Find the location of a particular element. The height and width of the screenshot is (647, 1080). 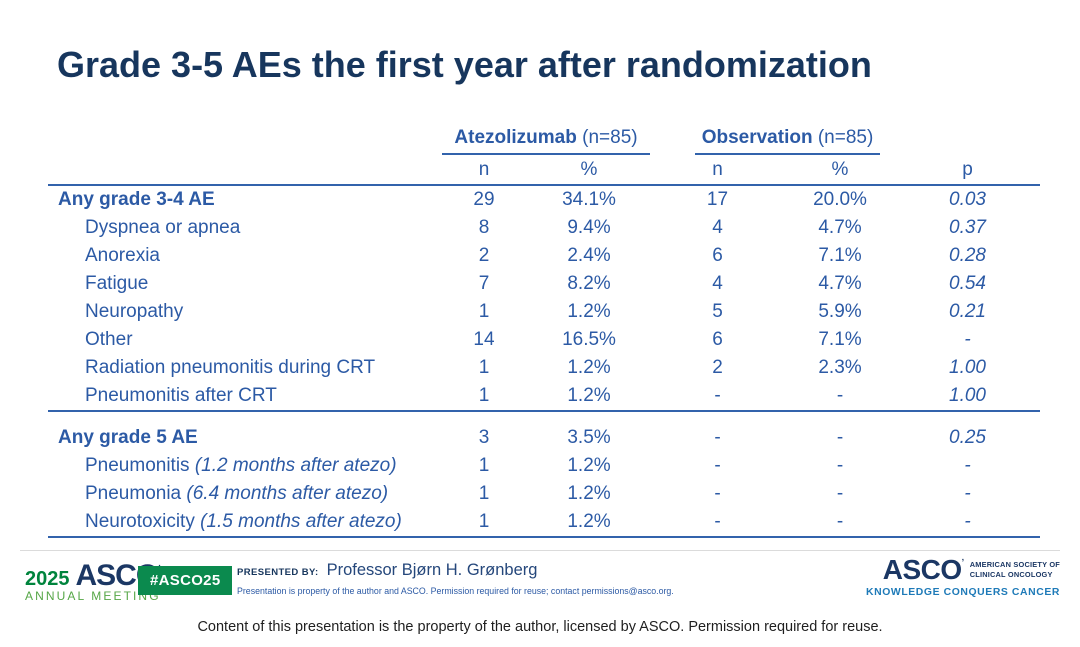

group-n: (n=85) is located at coordinates (845, 137).